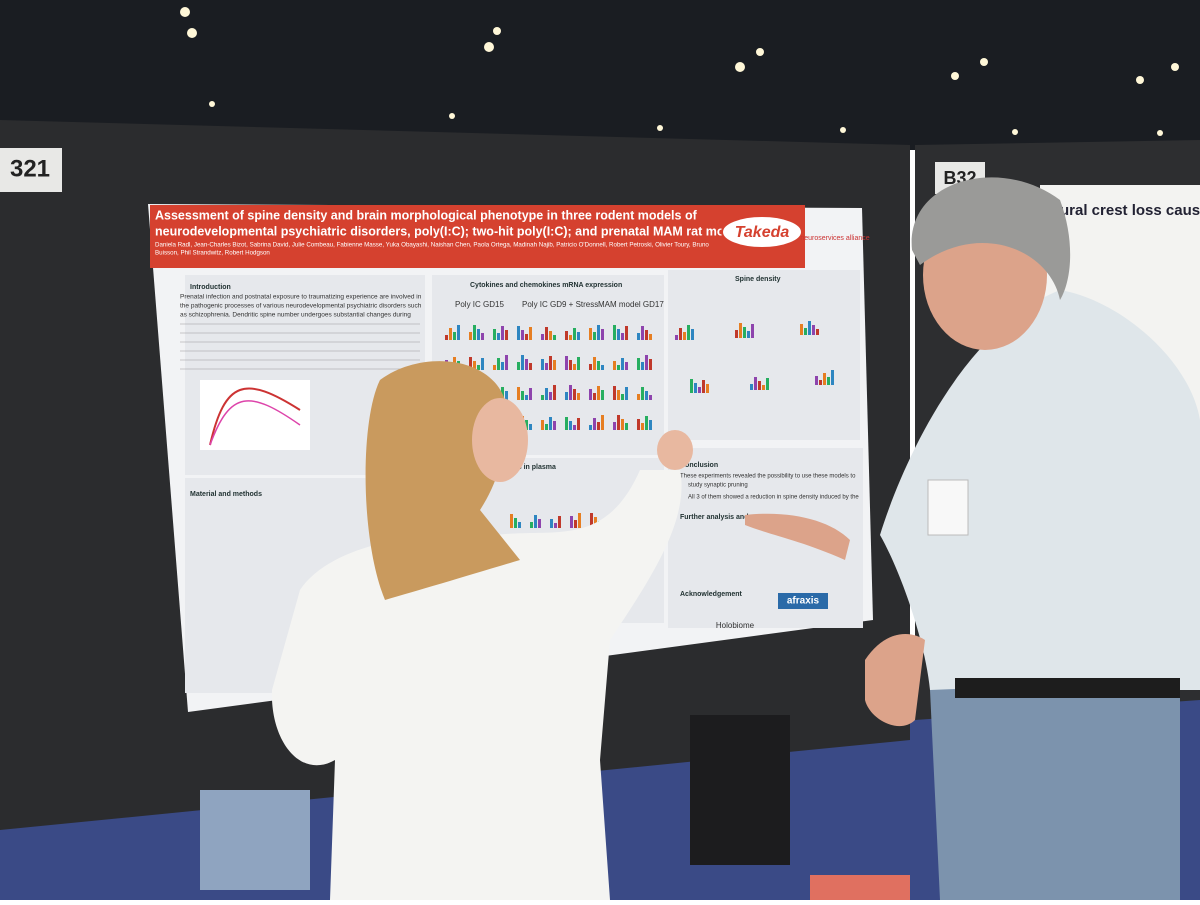 Image resolution: width=1200 pixels, height=905 pixels. I want to click on poster-authors: Buisson, Phil Strandwitz, Robert Hodgson, so click(212, 253).